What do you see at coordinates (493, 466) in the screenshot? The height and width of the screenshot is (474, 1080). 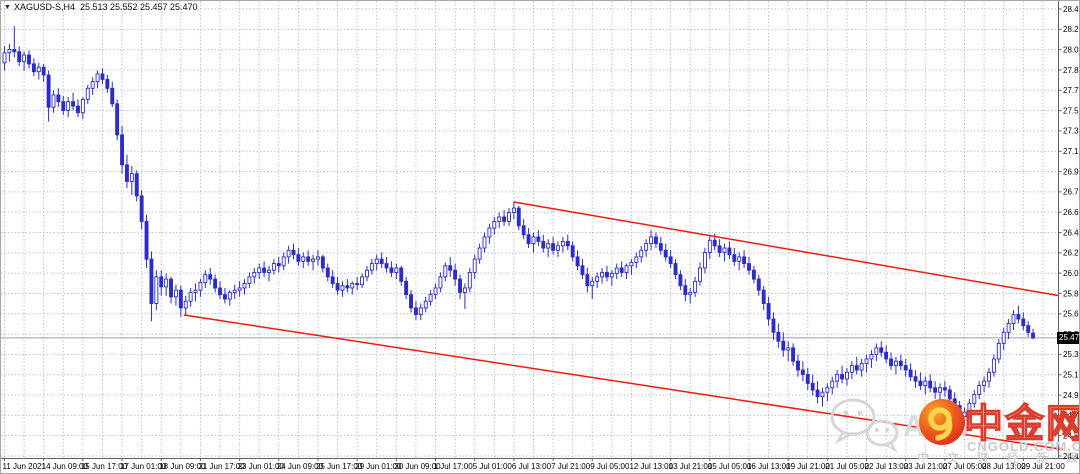 I see `svg-text: 5 Jul 01:00` at bounding box center [493, 466].